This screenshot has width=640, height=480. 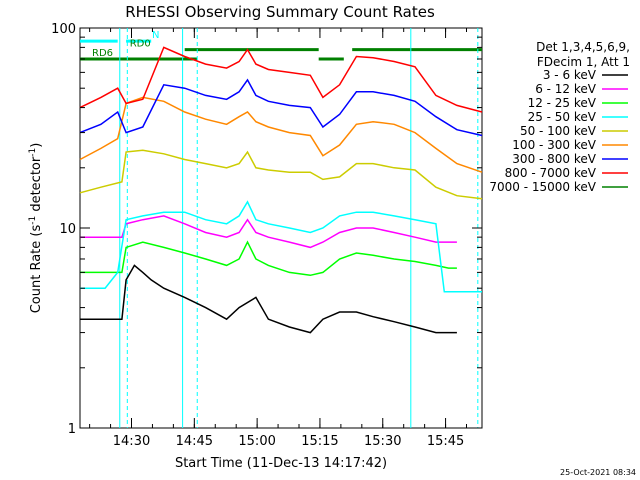 I want to click on legend-entry-label: 100 - 300 keV, so click(x=554, y=145).